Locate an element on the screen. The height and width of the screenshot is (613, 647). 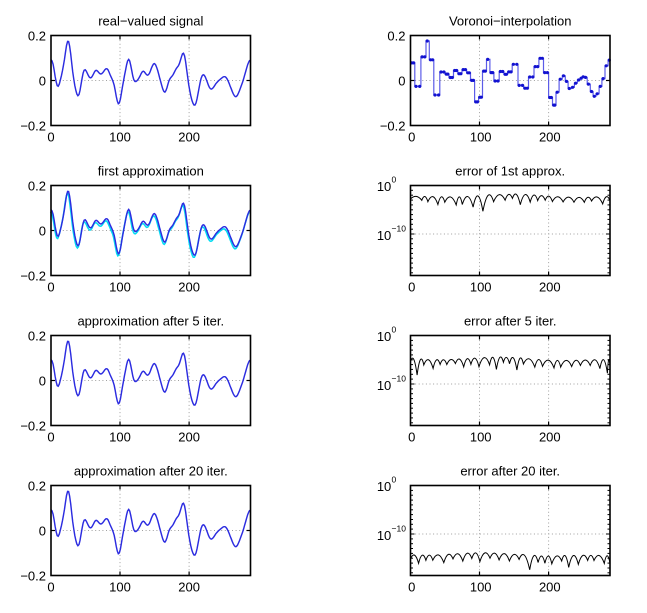
svg-text: real−valued signal is located at coordinates (150, 21).